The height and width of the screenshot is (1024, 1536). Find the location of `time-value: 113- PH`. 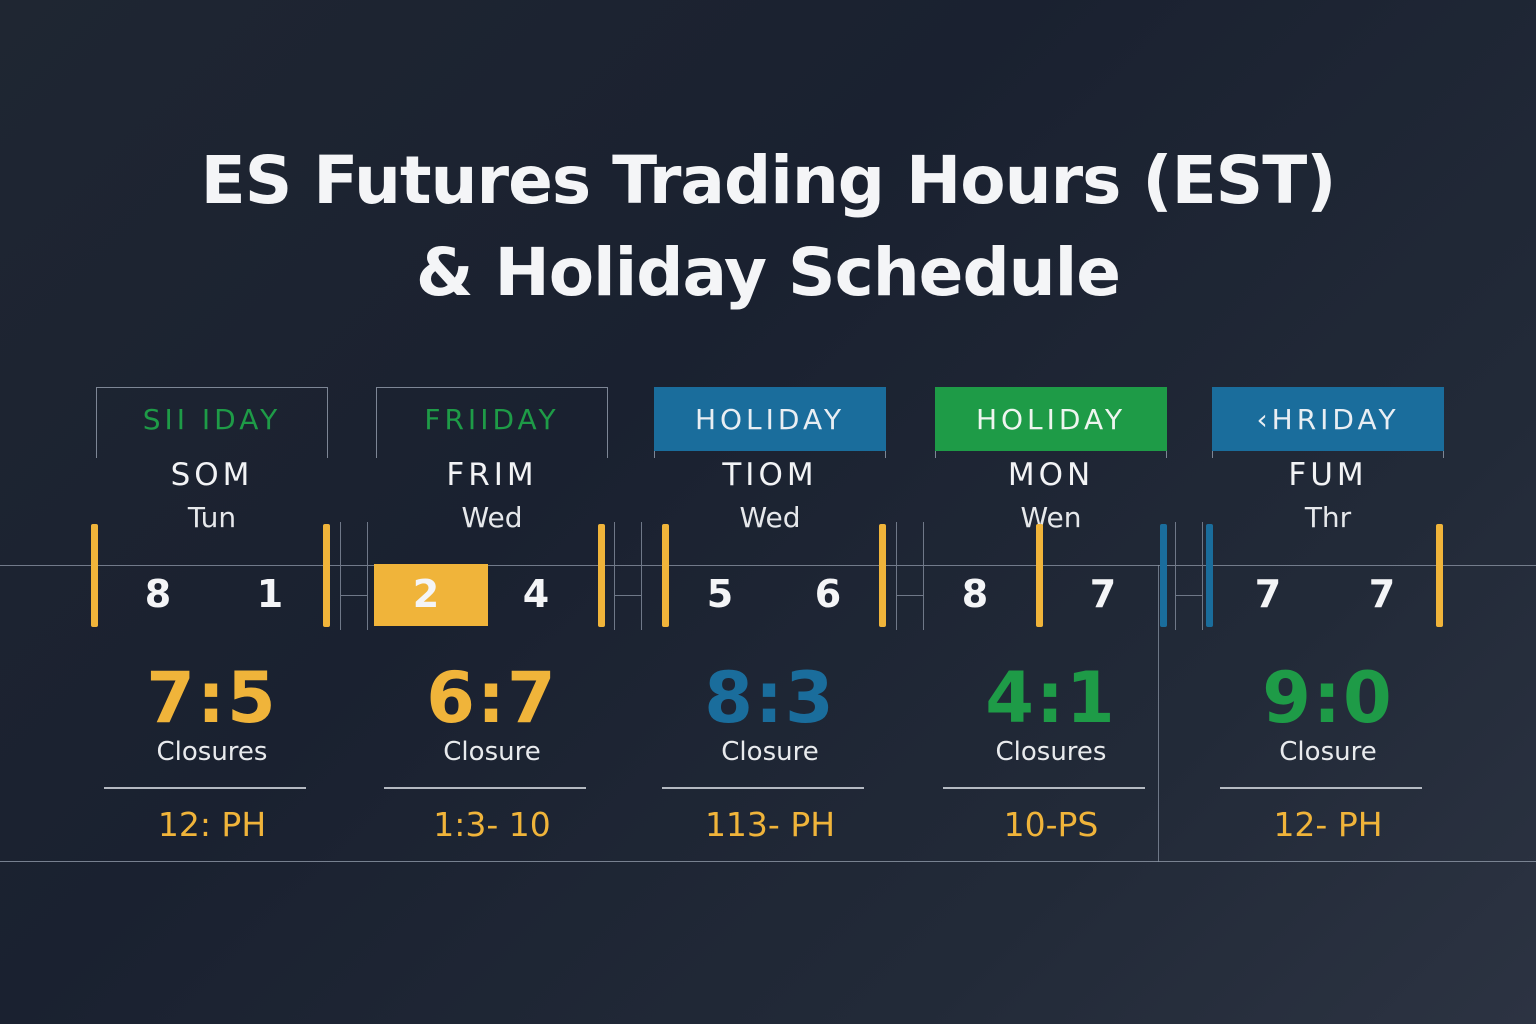

time-value: 113- PH is located at coordinates (770, 824).